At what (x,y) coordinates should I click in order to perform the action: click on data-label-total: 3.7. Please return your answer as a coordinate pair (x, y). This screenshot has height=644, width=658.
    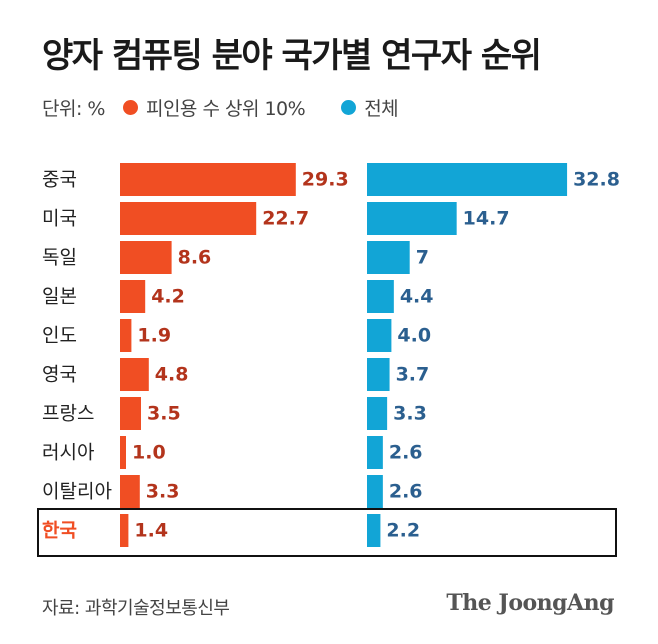
    Looking at the image, I should click on (413, 375).